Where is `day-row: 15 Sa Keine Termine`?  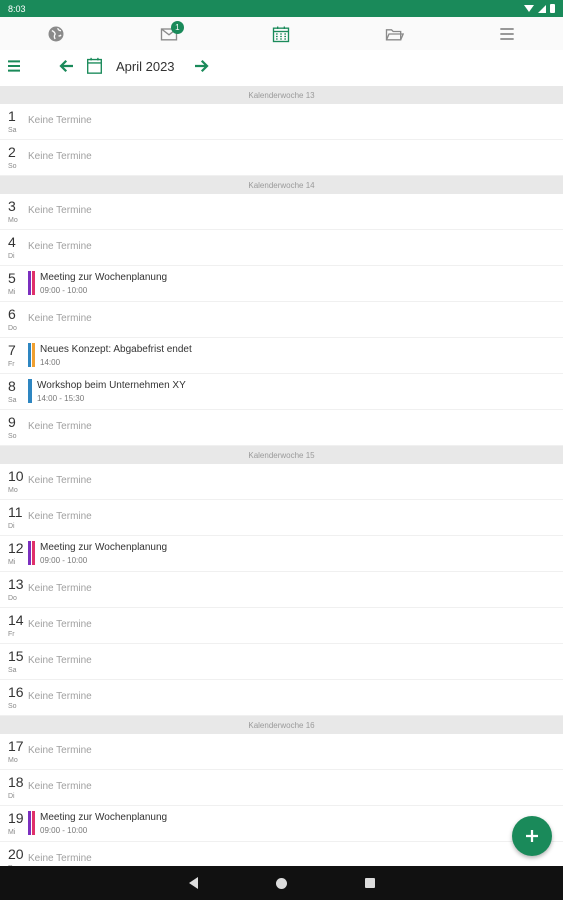
day-row: 15 Sa Keine Termine is located at coordinates (281, 662).